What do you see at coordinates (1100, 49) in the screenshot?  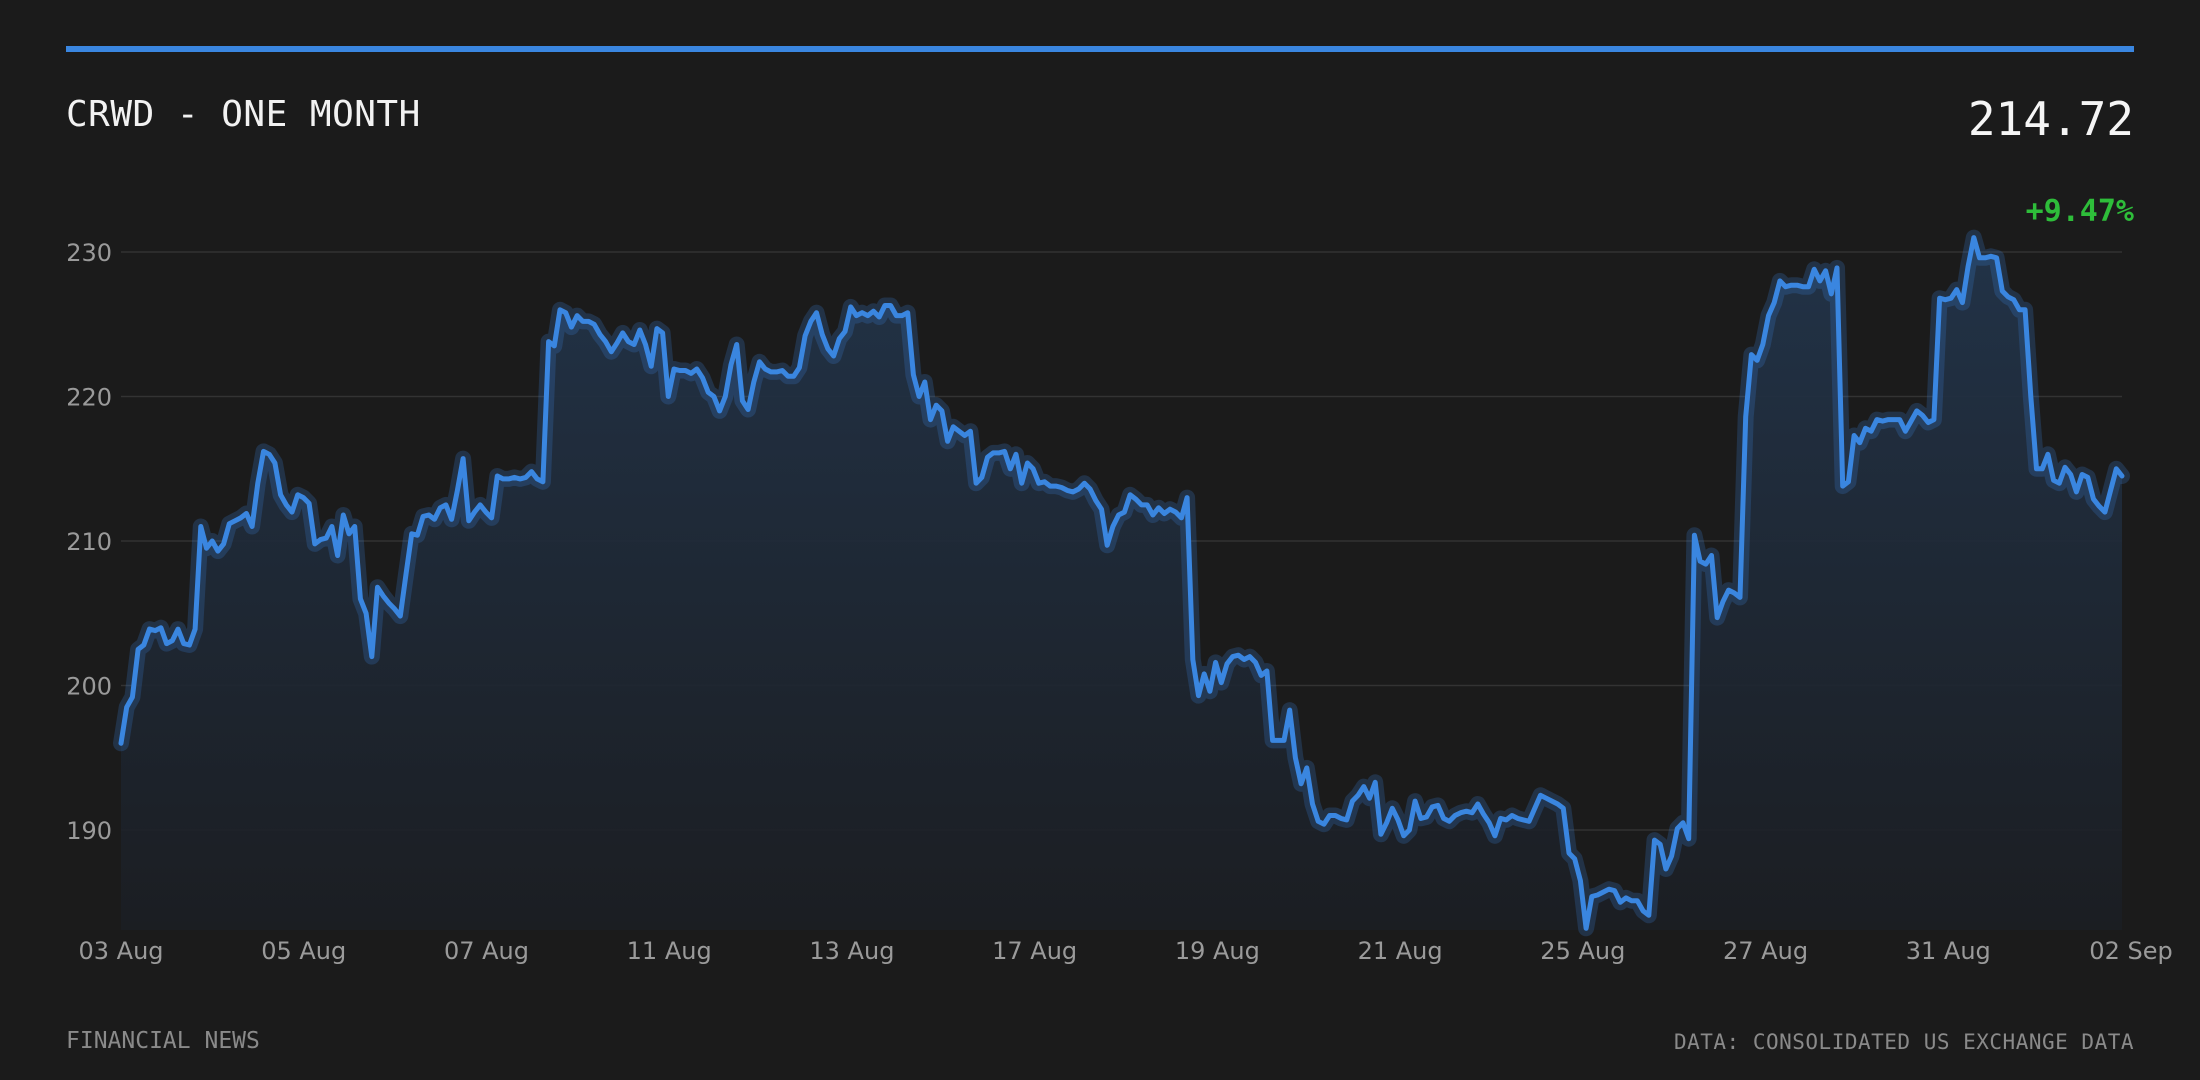 I see `top-accent-rule` at bounding box center [1100, 49].